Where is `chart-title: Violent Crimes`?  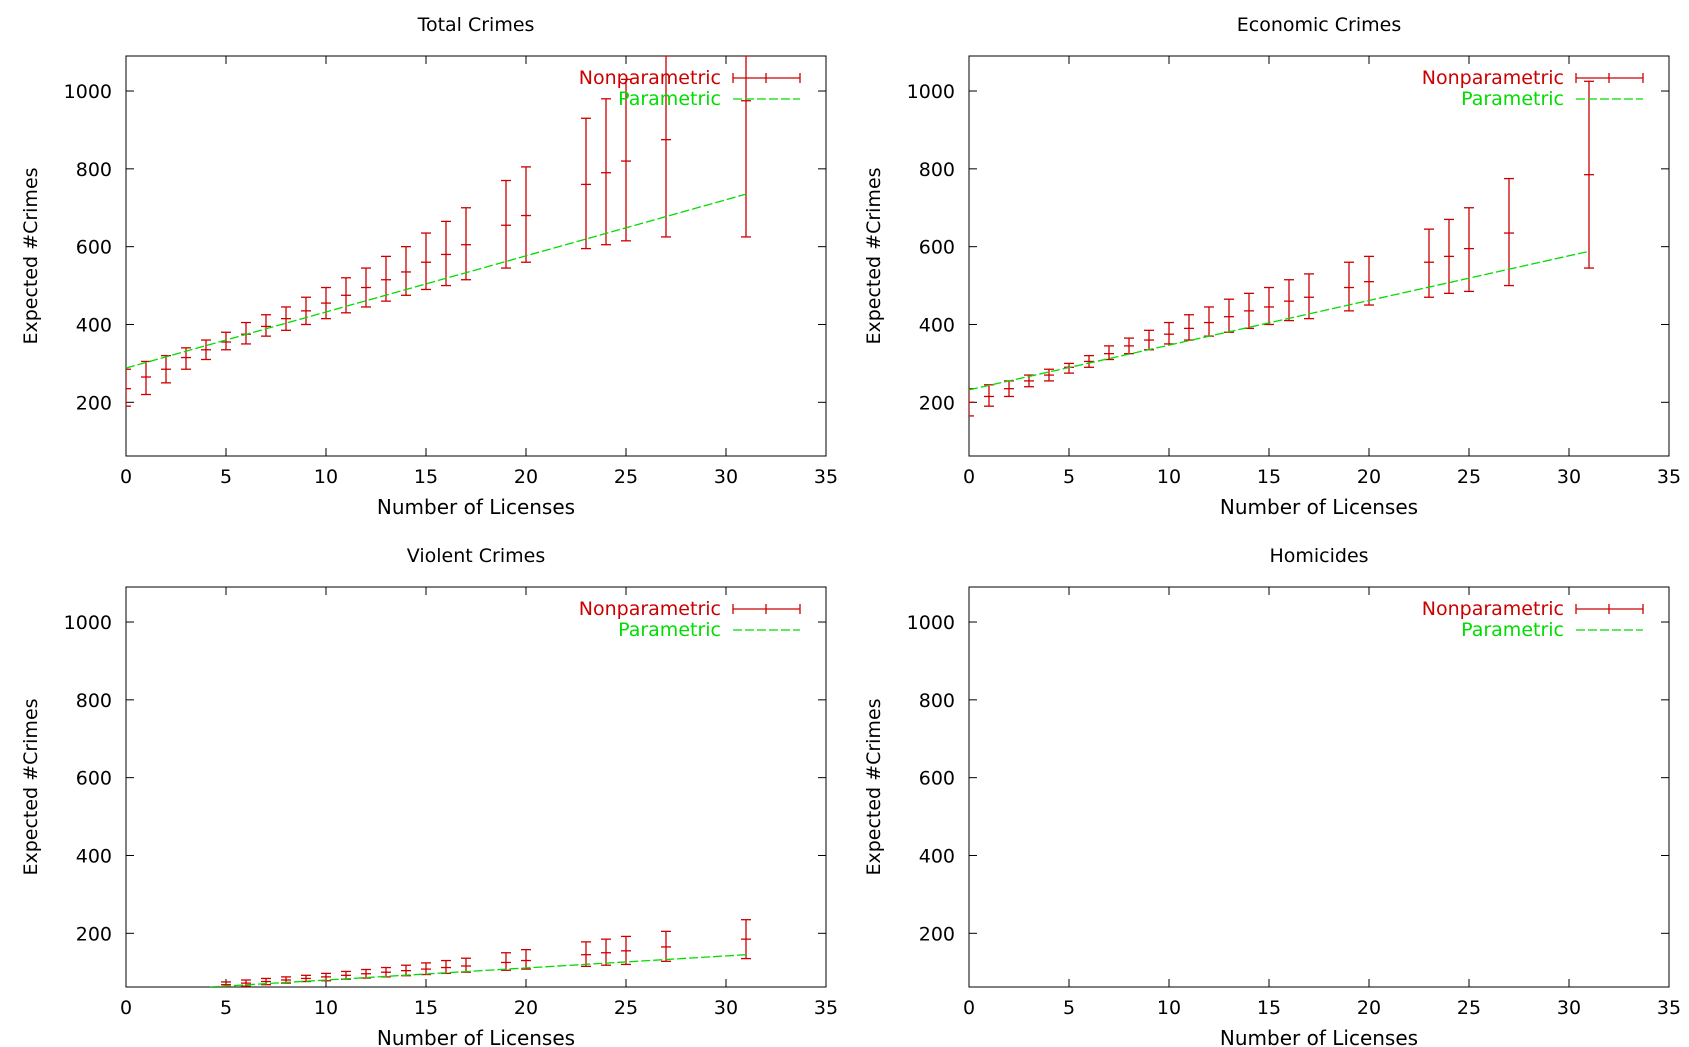 chart-title: Violent Crimes is located at coordinates (476, 556).